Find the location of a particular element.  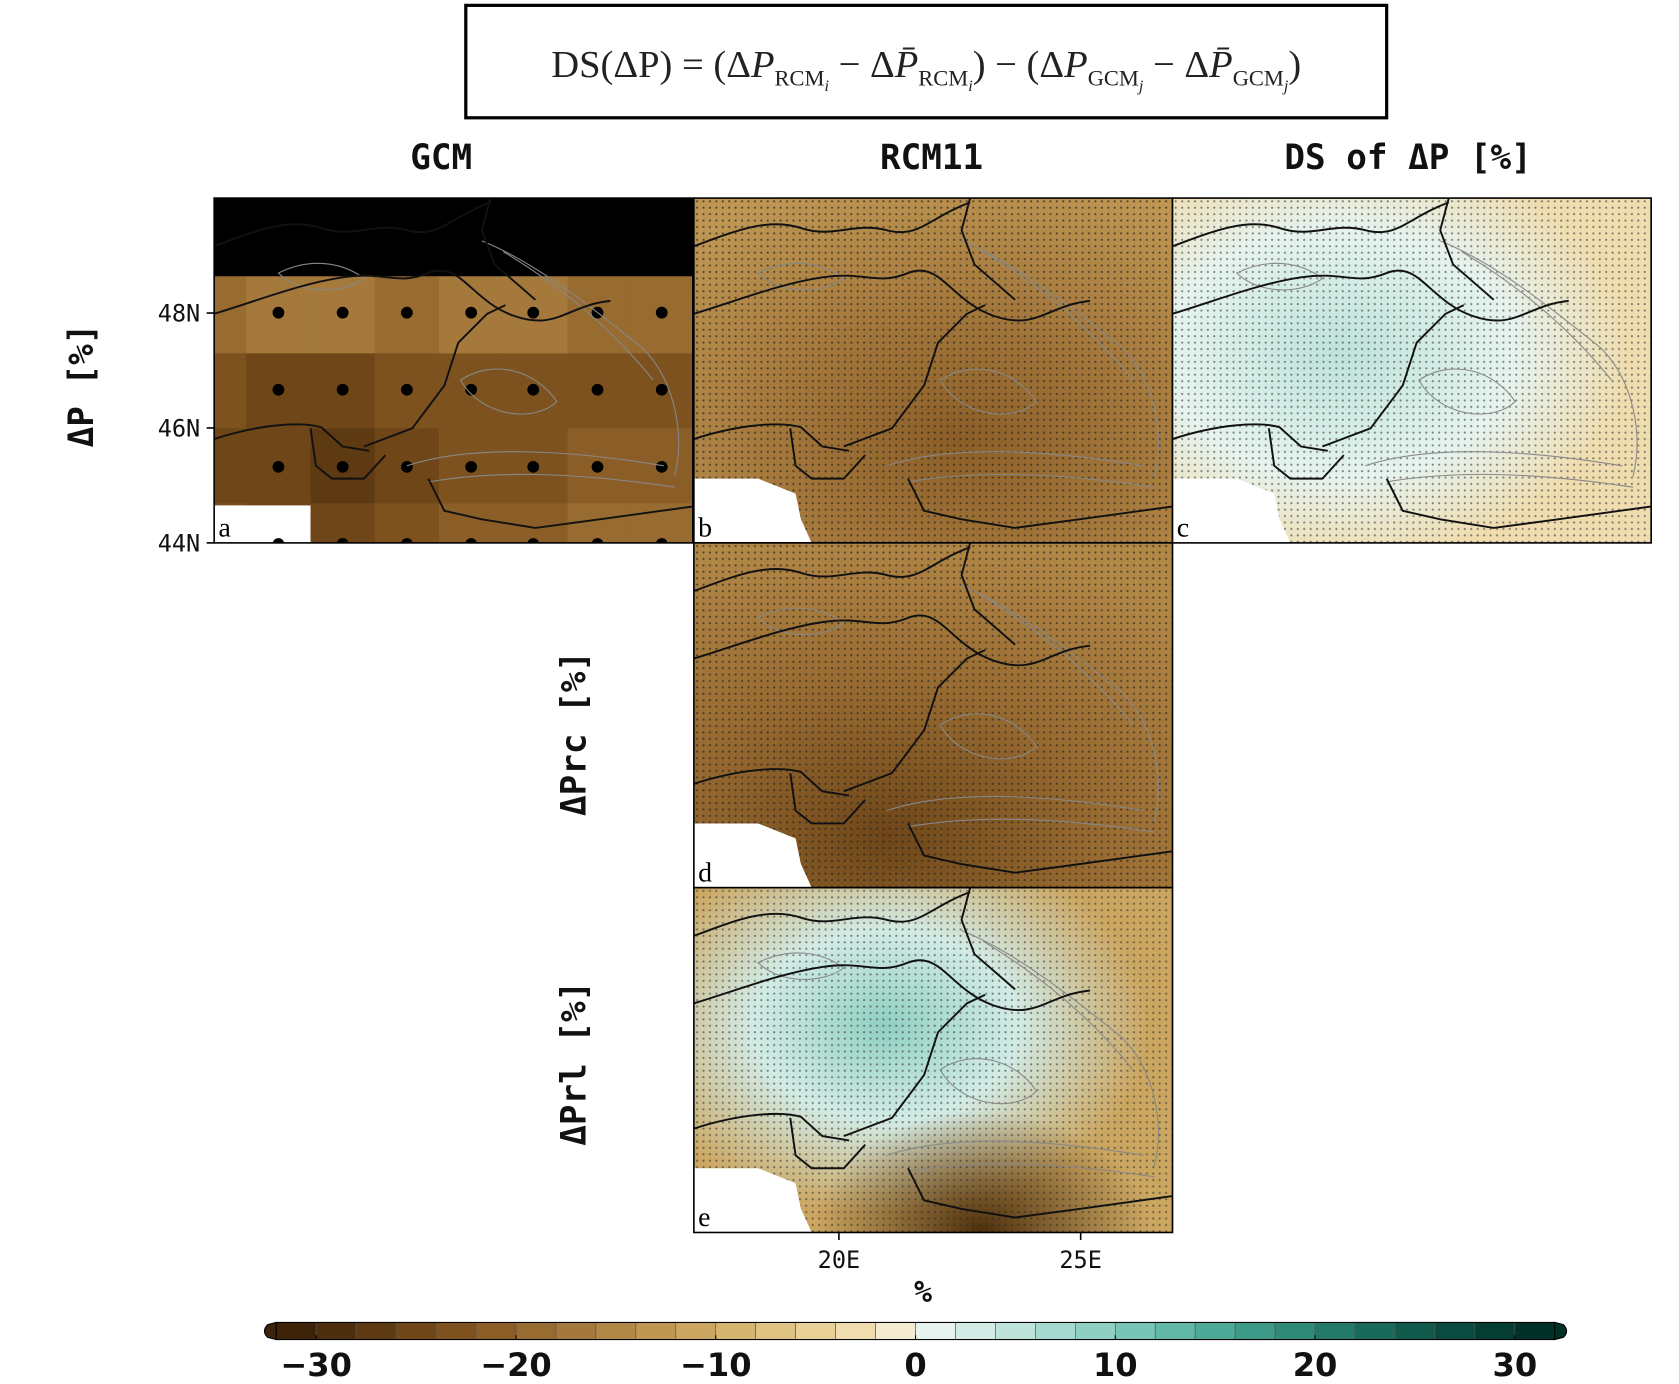

formula-box is located at coordinates (926, 61).